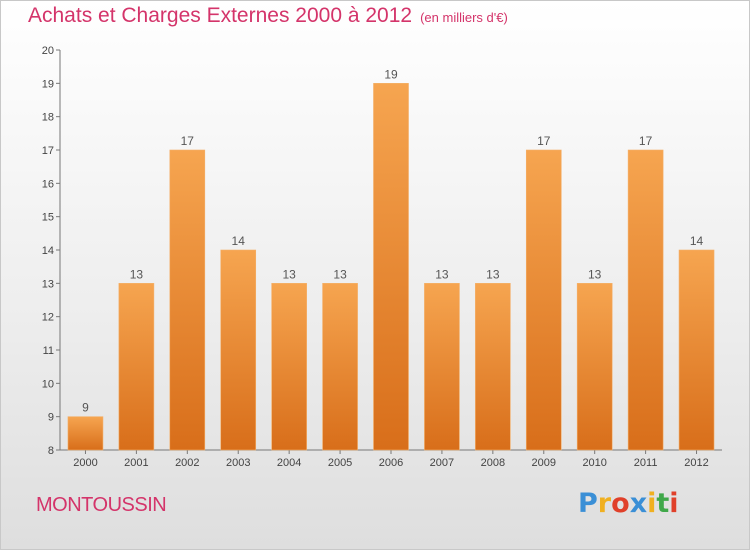 This screenshot has width=750, height=550. Describe the element at coordinates (696, 463) in the screenshot. I see `x-tick-label: 2012` at that location.